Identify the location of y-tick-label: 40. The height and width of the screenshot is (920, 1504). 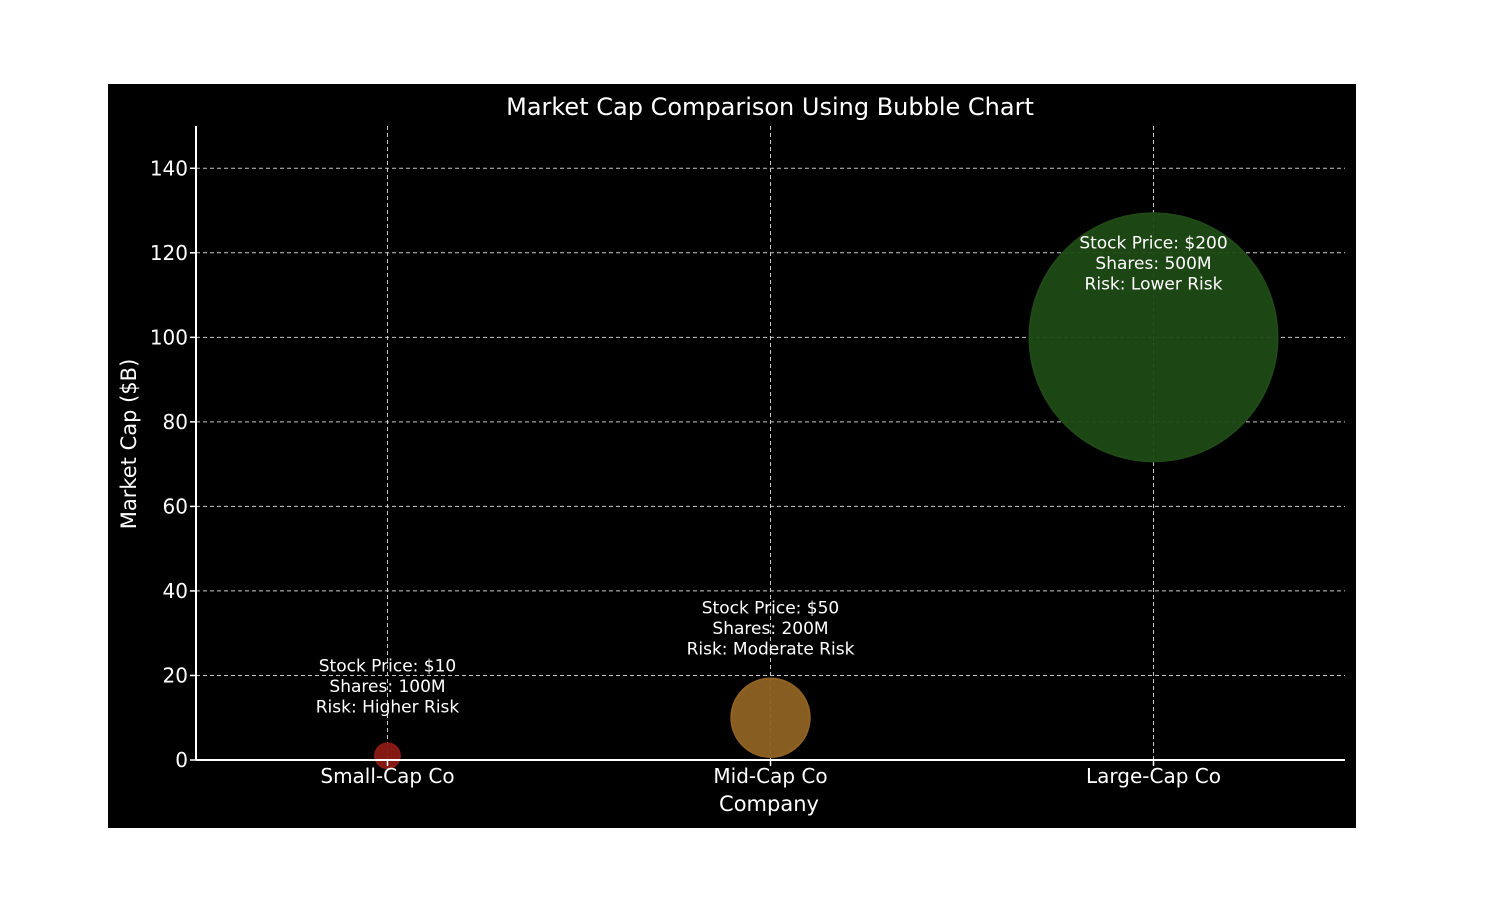
(175, 591).